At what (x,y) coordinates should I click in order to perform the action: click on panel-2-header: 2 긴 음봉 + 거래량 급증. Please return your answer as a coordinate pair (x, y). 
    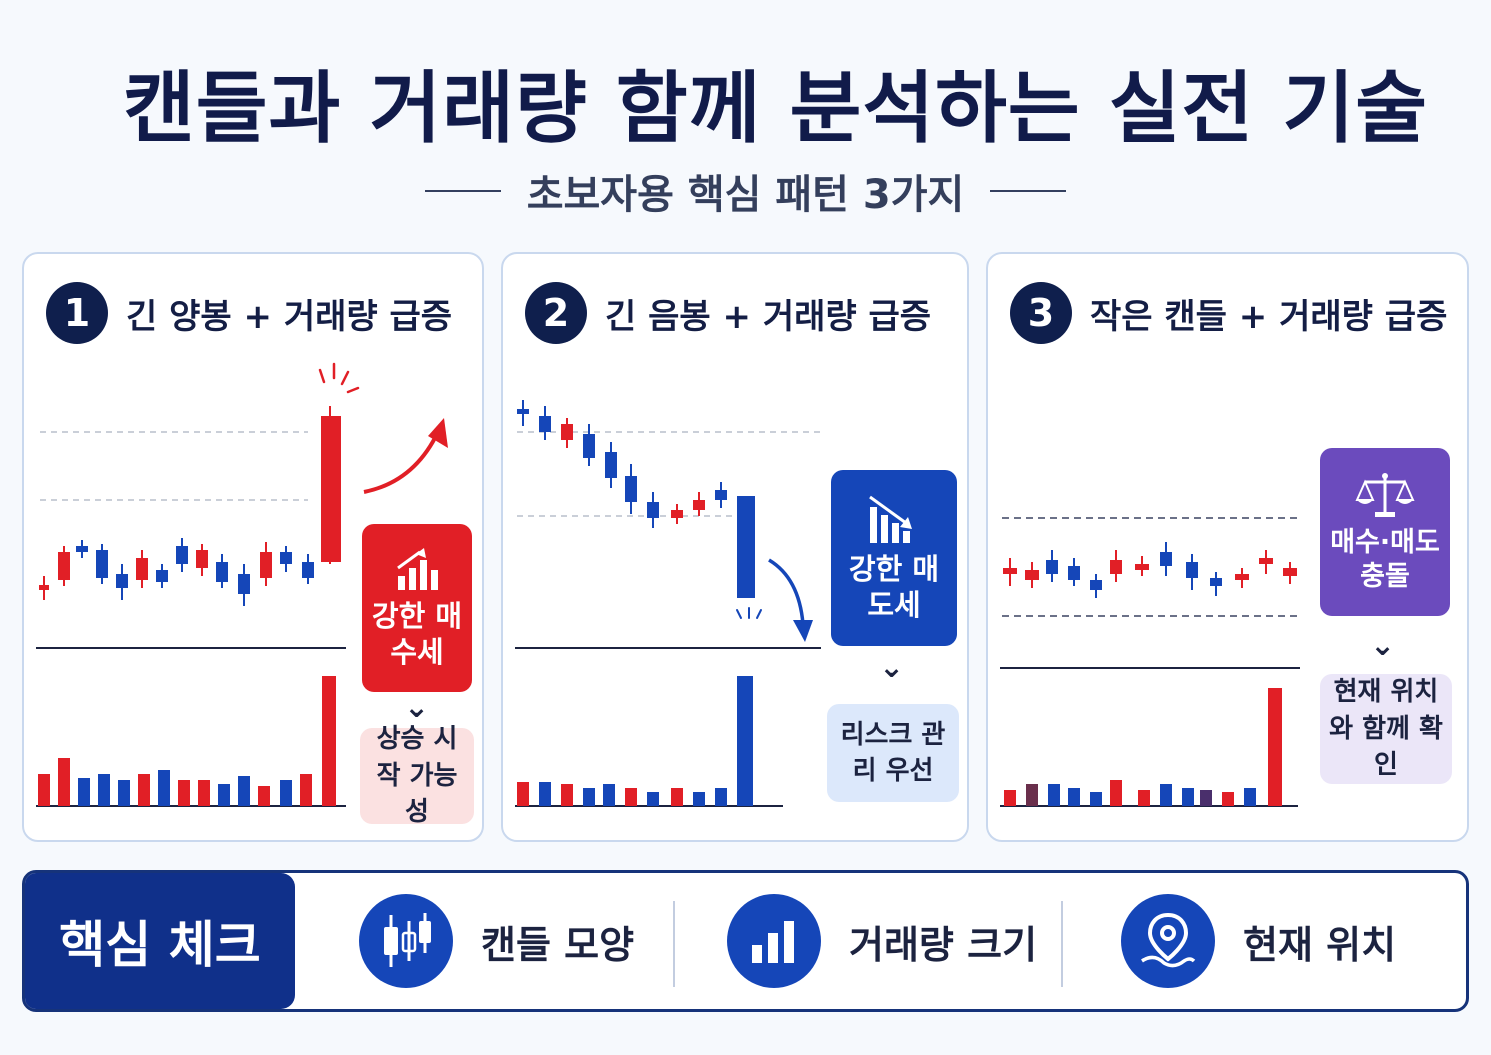
    Looking at the image, I should click on (728, 313).